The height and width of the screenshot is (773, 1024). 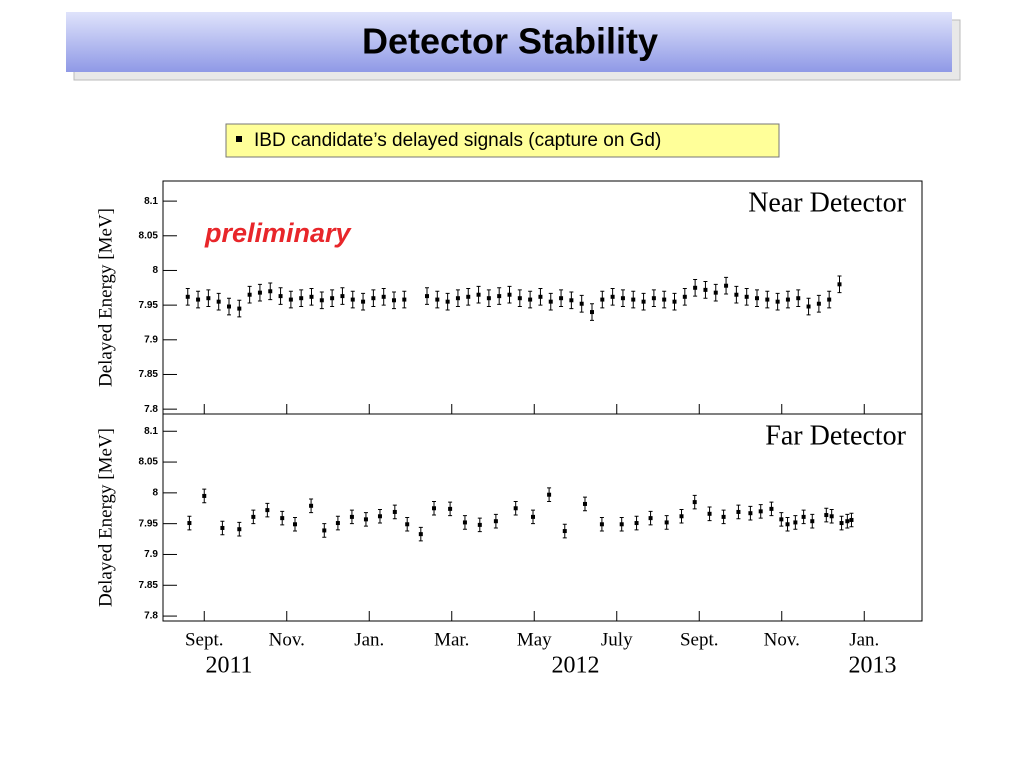 I want to click on y-tick-label: 7.8, so click(x=151, y=409).